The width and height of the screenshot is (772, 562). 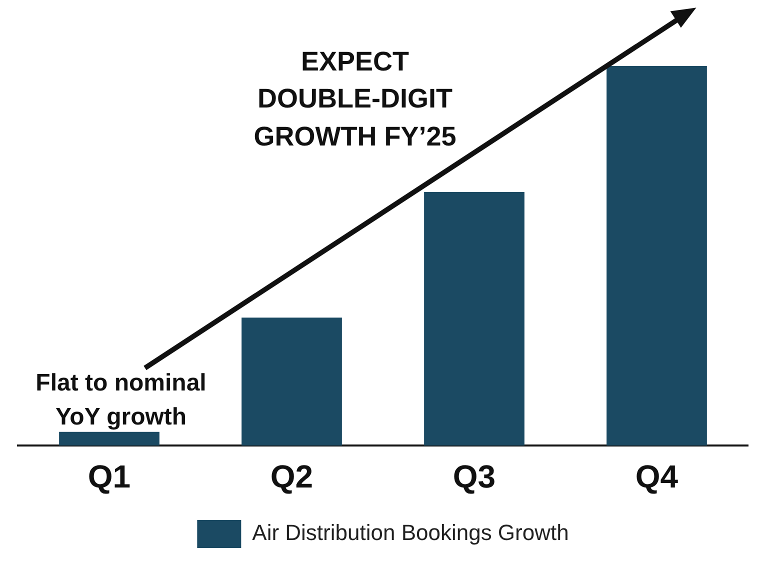 What do you see at coordinates (109, 476) in the screenshot?
I see `x-tick-label: Q1` at bounding box center [109, 476].